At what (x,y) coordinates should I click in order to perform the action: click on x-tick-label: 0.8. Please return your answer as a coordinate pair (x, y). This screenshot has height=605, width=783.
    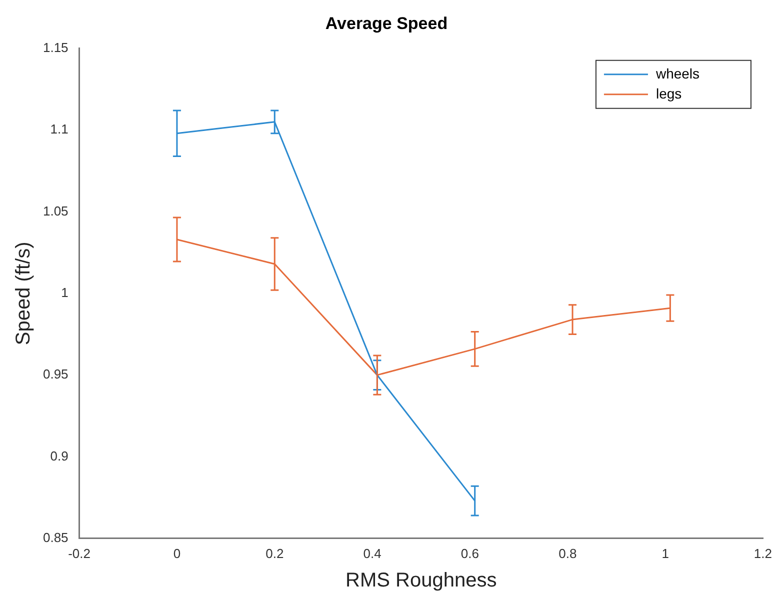
    Looking at the image, I should click on (567, 553).